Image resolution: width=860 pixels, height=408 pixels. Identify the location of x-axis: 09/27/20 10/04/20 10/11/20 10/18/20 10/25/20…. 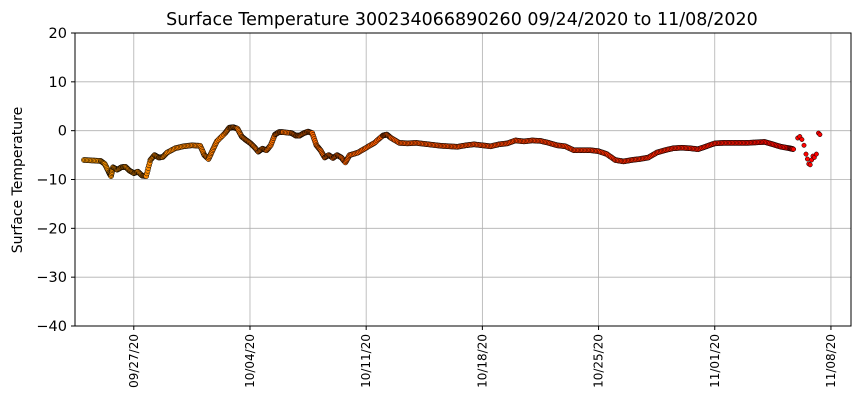
(482, 357).